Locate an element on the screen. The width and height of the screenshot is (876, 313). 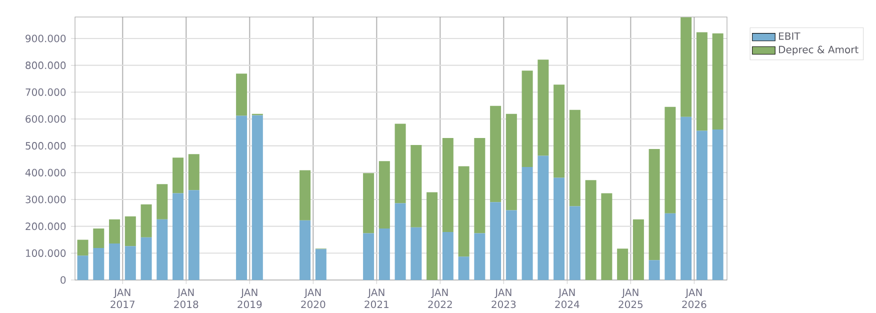
y-tick-label: 700.000 is located at coordinates (46, 92).